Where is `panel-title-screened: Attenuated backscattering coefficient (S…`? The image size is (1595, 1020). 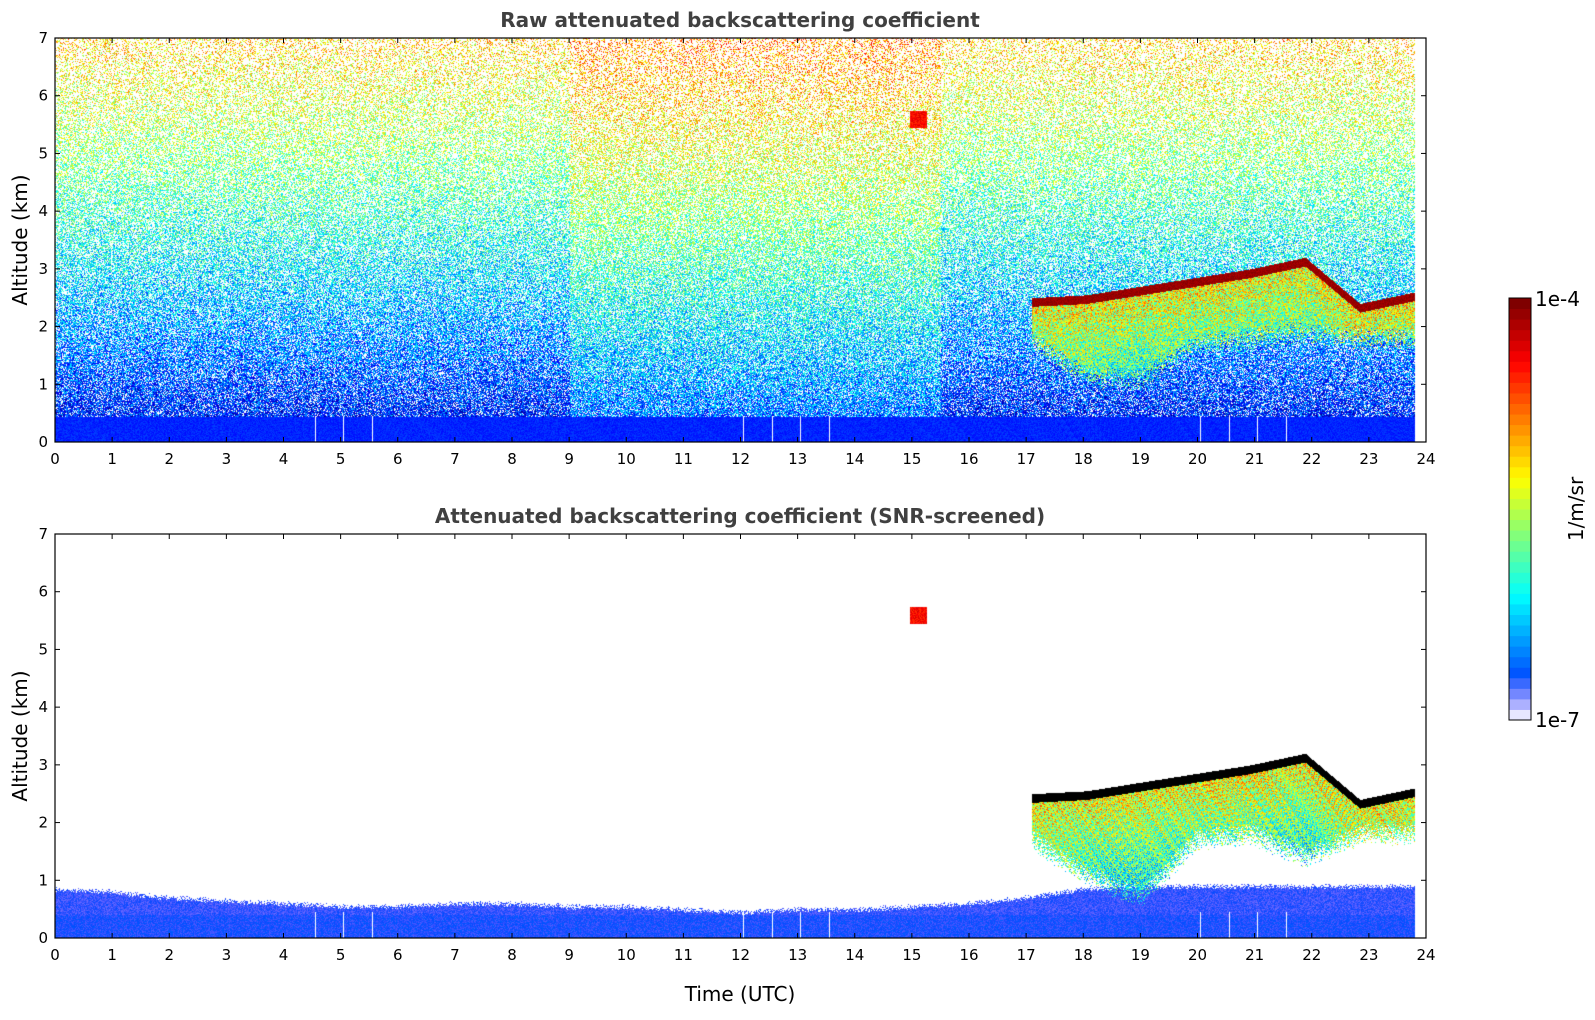
panel-title-screened: Attenuated backscattering coefficient (S… is located at coordinates (740, 516).